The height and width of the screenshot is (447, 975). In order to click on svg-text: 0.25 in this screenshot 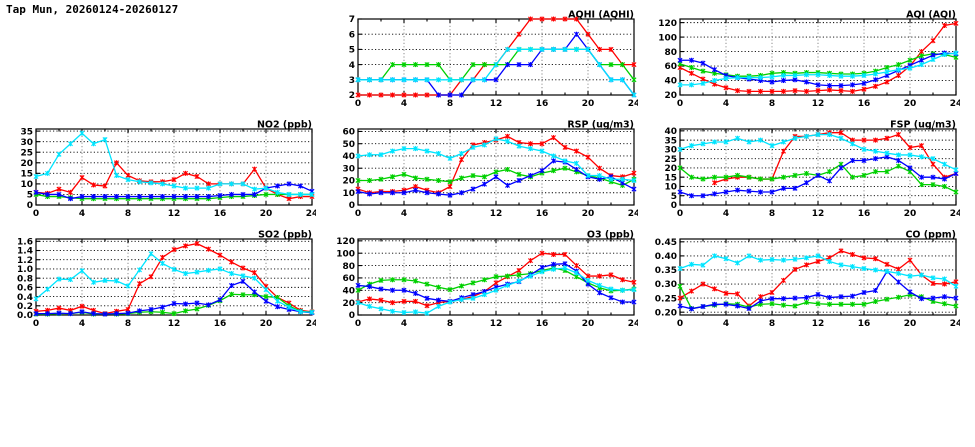, I will do `click(666, 299)`.